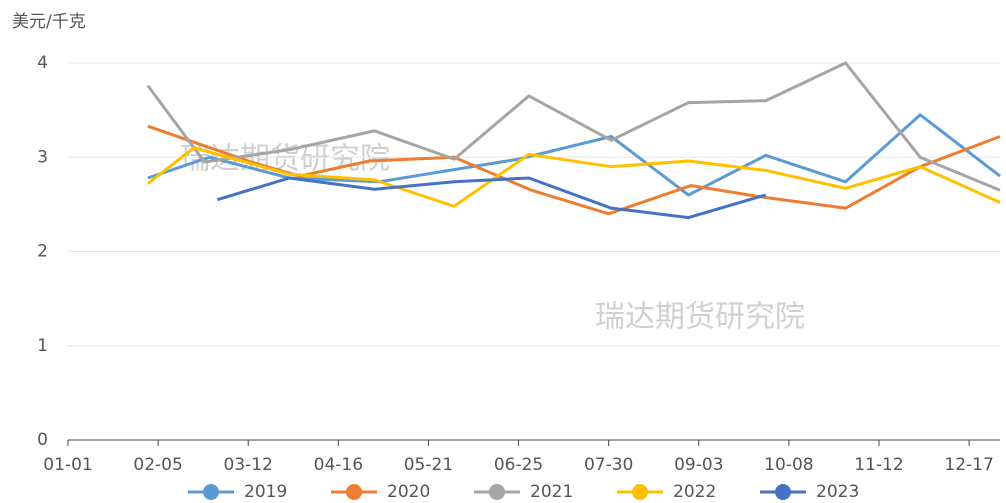 The image size is (1006, 503). Describe the element at coordinates (67, 465) in the screenshot. I see `x-tick-label: 01-01` at that location.